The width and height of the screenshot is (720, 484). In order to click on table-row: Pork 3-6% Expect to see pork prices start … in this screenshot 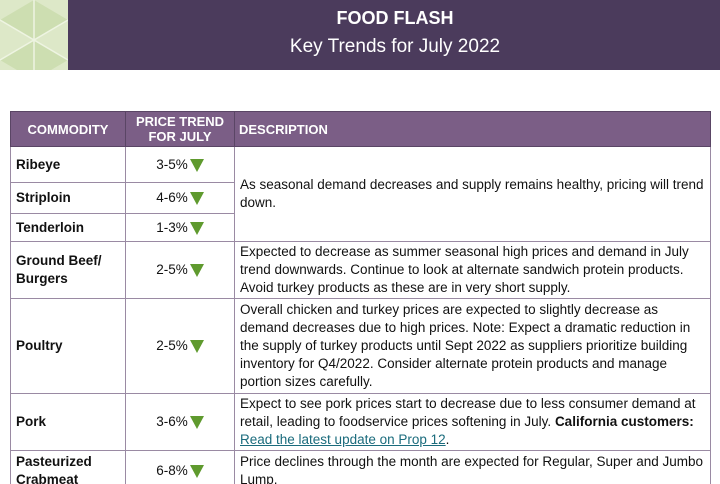, I will do `click(360, 422)`.